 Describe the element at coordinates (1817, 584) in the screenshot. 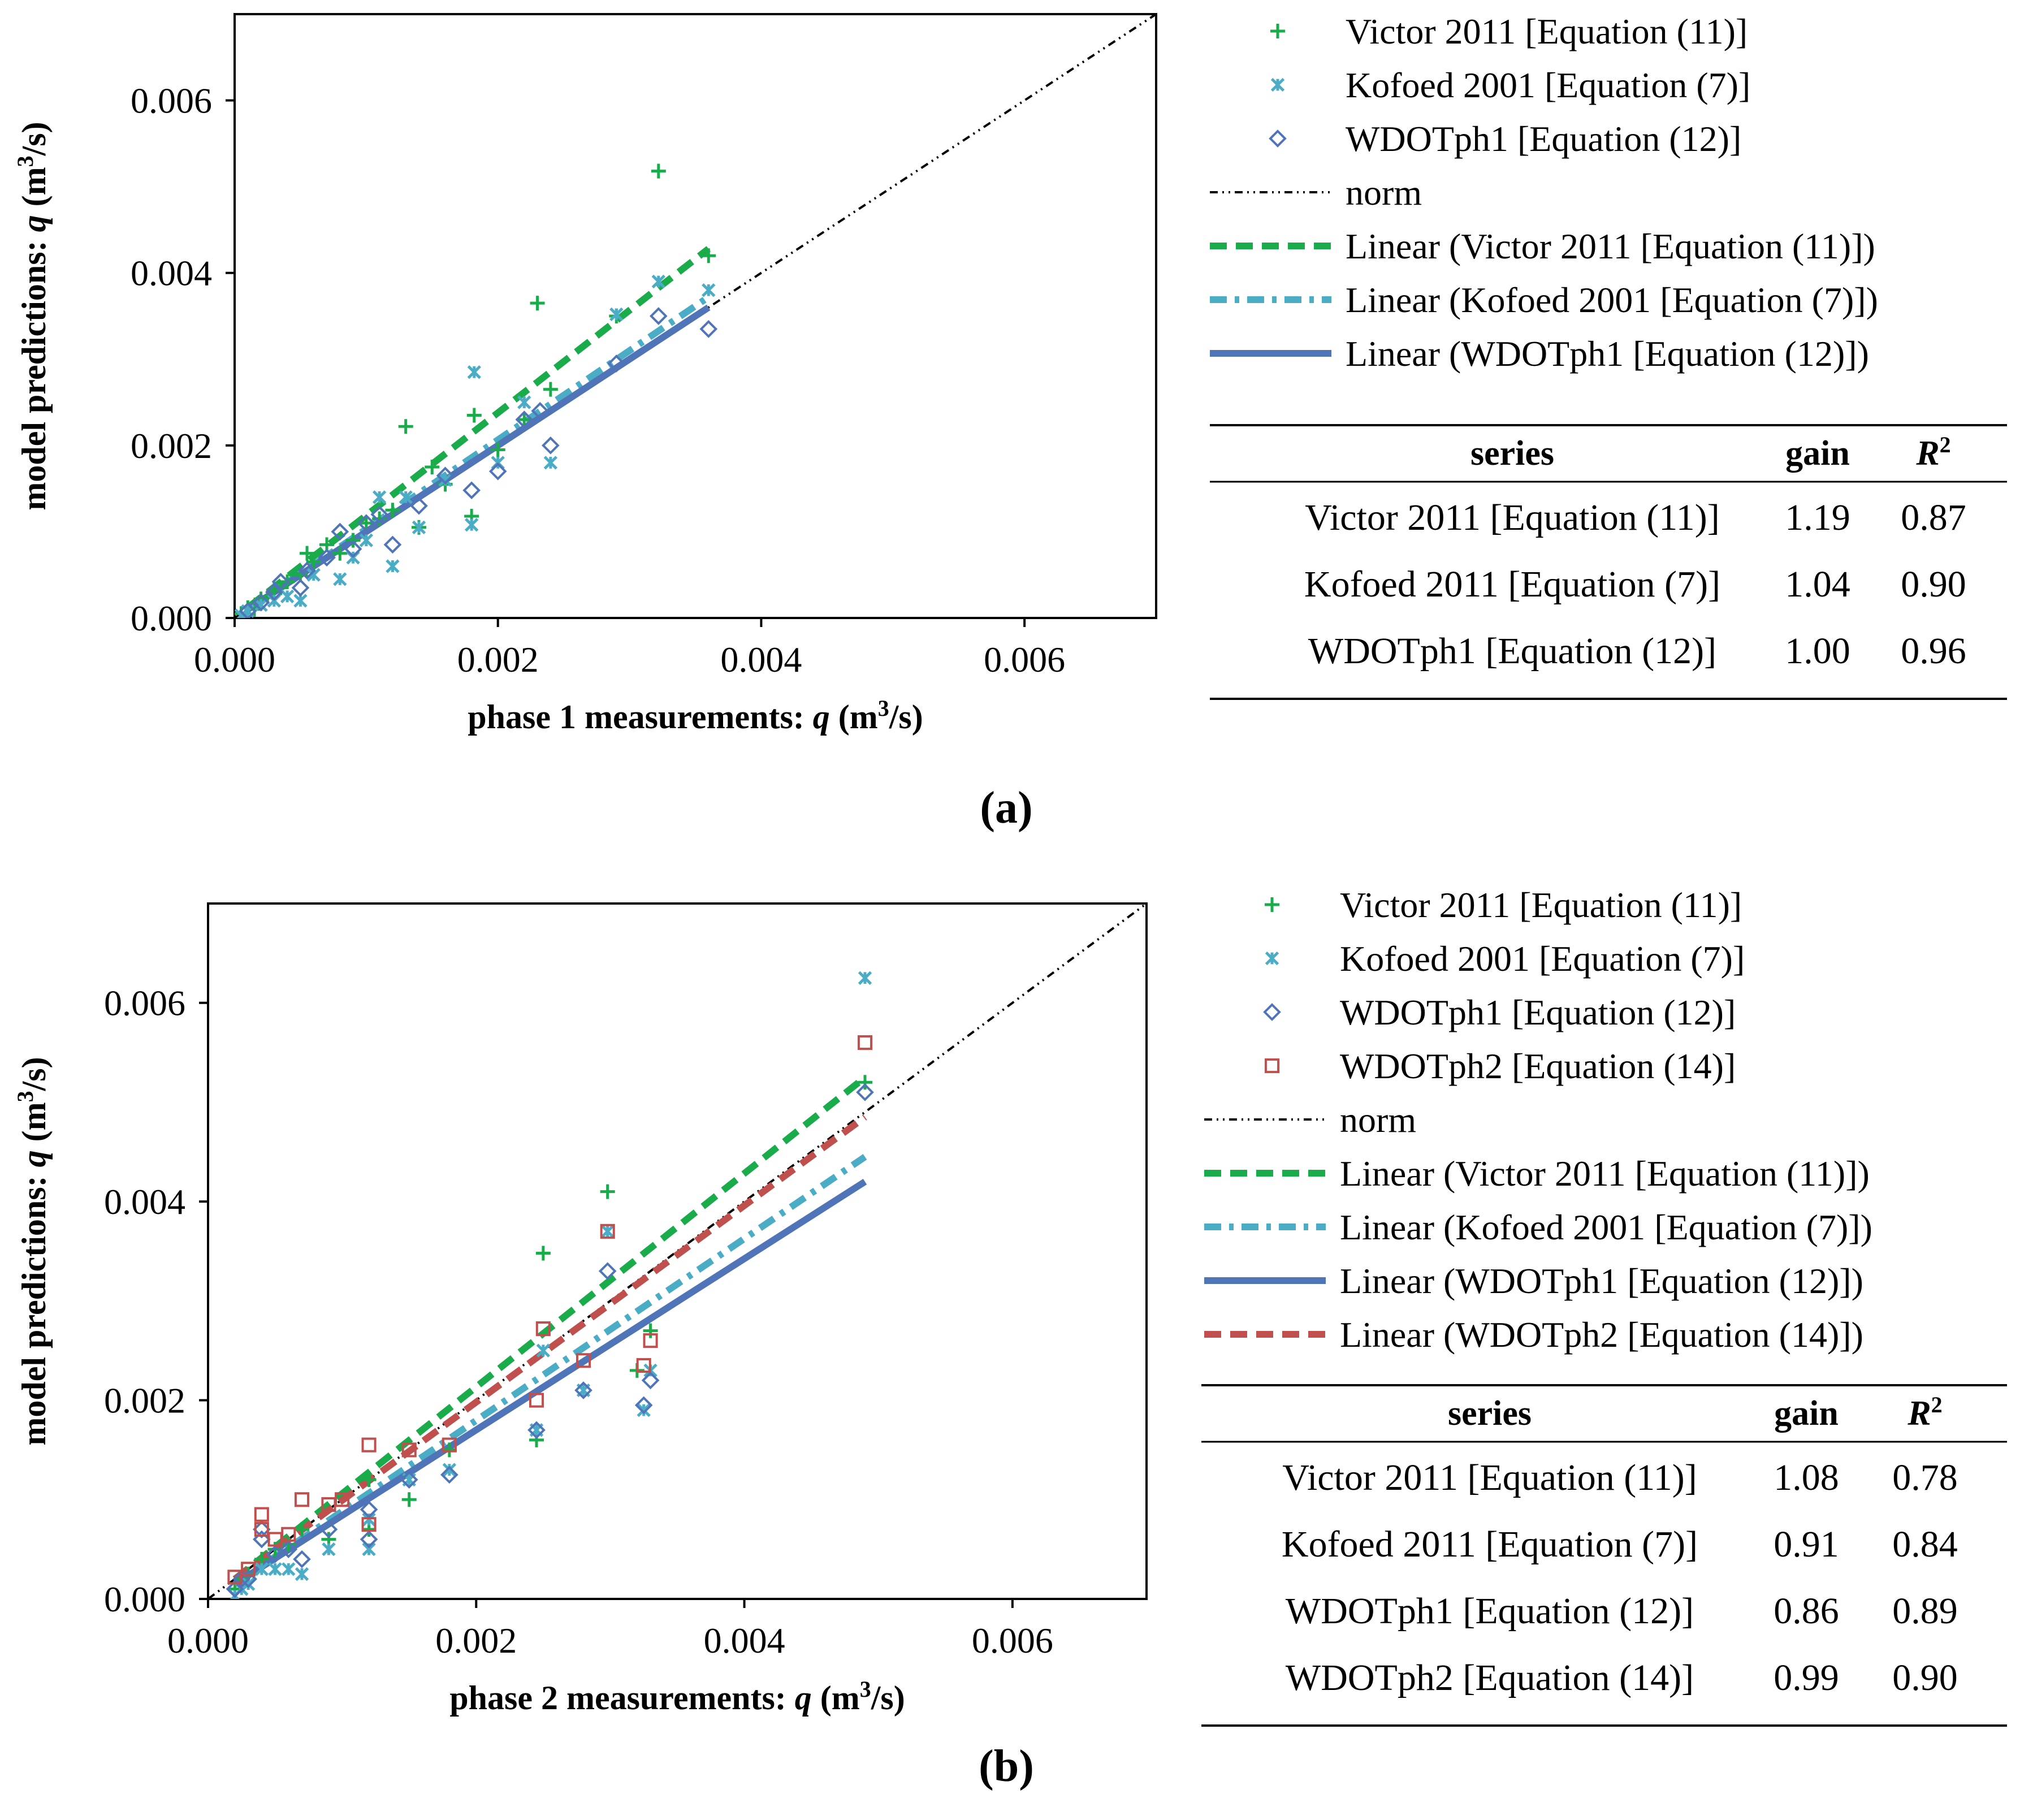

I see `table-cell-gain: 1.04` at that location.